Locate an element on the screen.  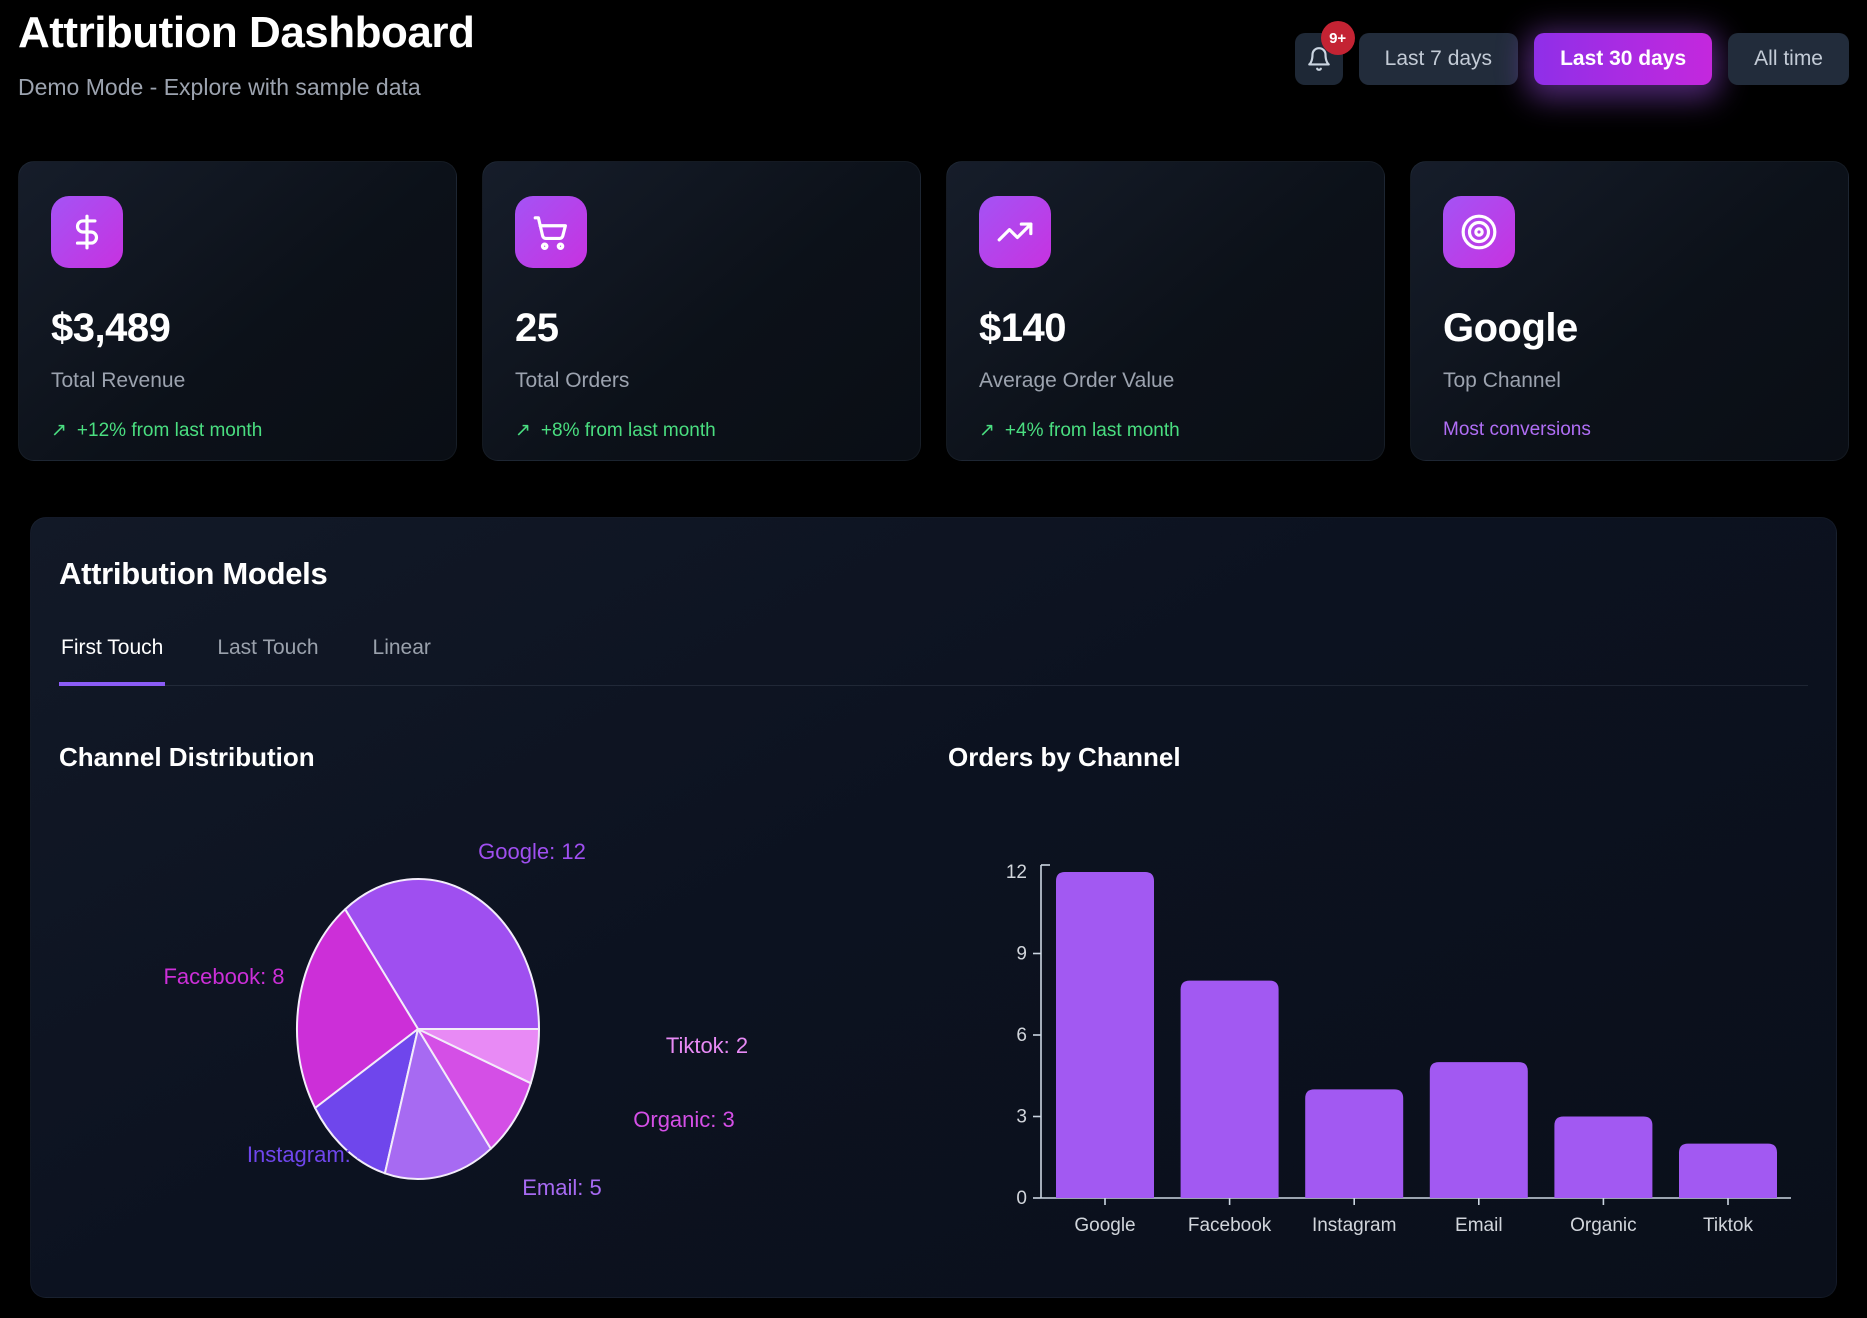
pie-slice-organic is located at coordinates (474, 1089).